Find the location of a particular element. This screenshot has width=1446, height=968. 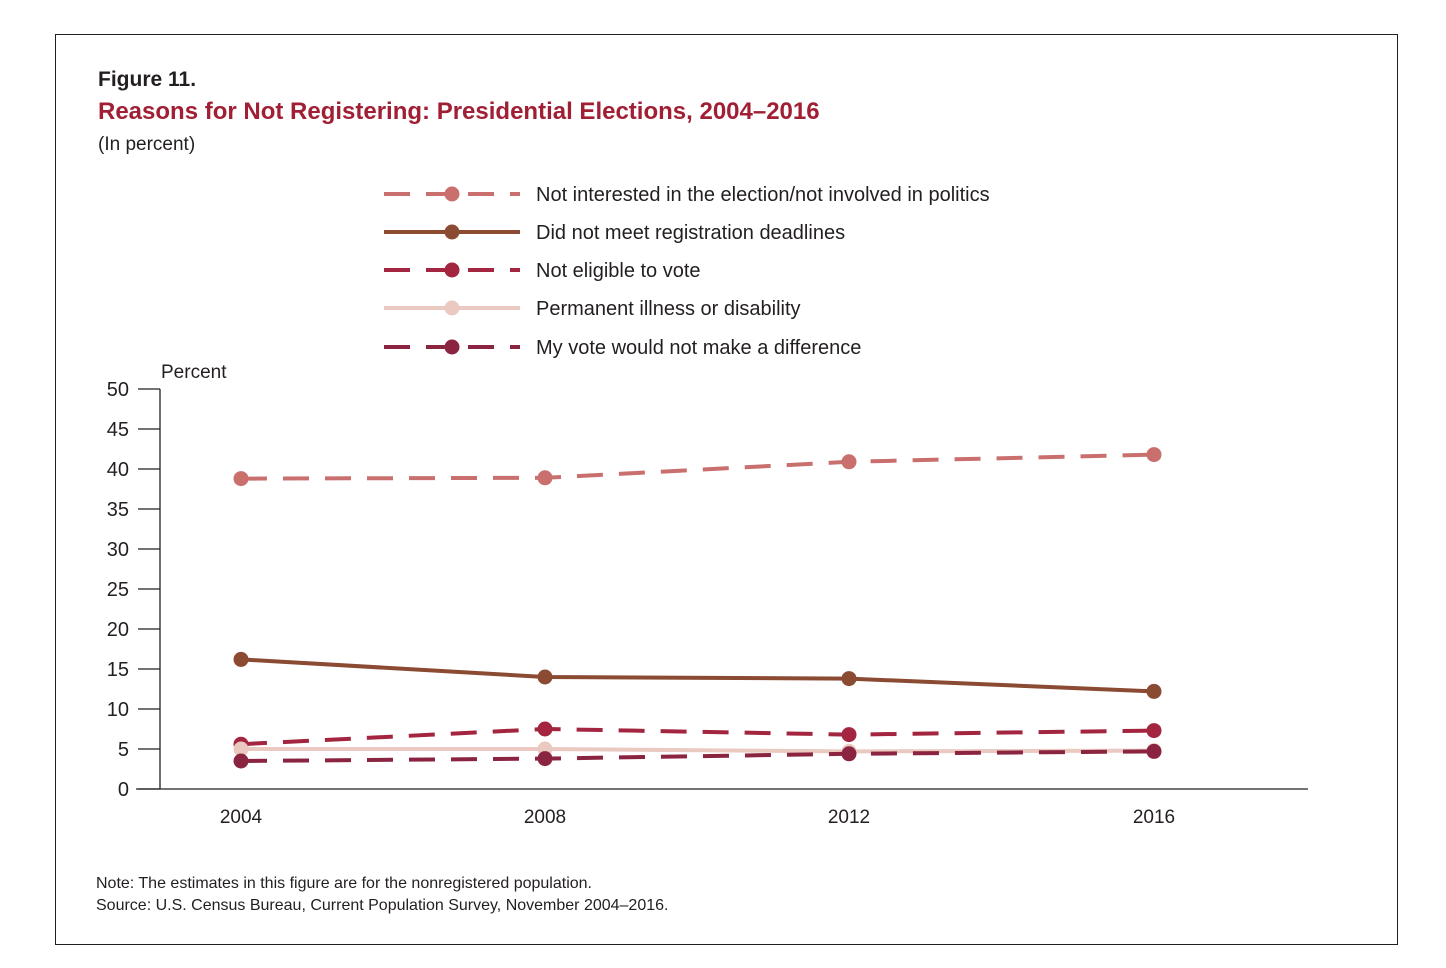

legend-item-not-eligible-to-vote: Not eligible to vote is located at coordinates (542, 271).